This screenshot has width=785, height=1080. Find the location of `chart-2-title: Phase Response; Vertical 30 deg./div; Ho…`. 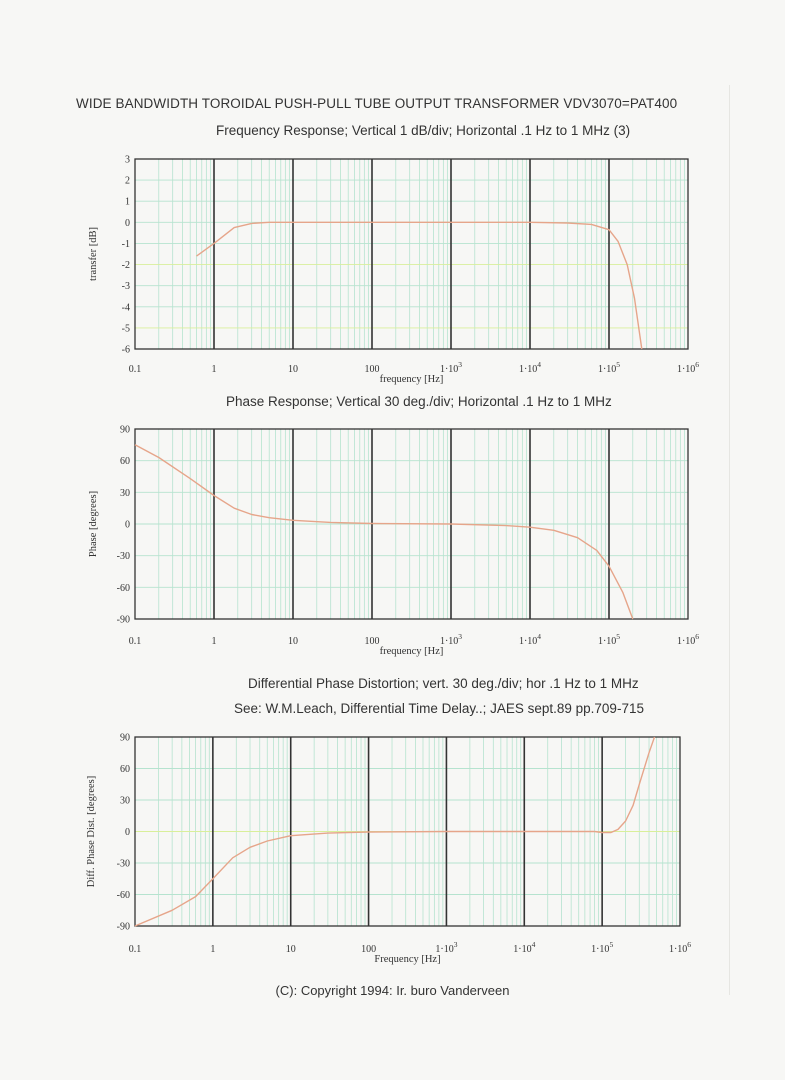

chart-2-title: Phase Response; Vertical 30 deg./div; Ho… is located at coordinates (419, 401).